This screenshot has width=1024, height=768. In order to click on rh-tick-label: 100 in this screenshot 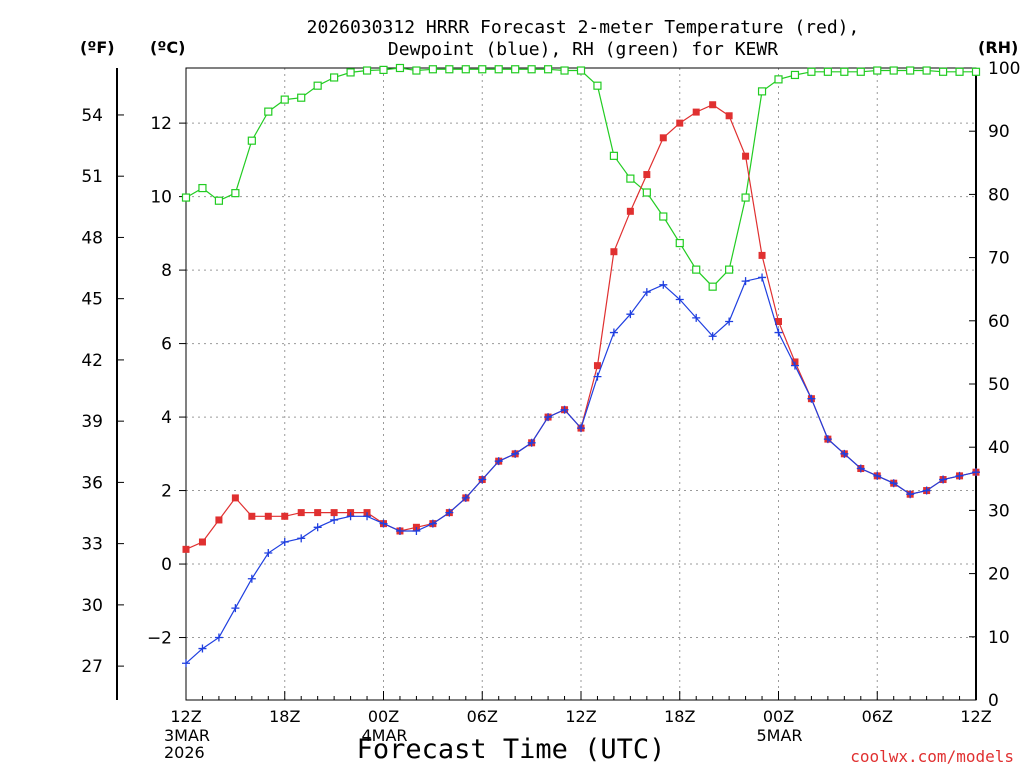, I will do `click(1004, 69)`.